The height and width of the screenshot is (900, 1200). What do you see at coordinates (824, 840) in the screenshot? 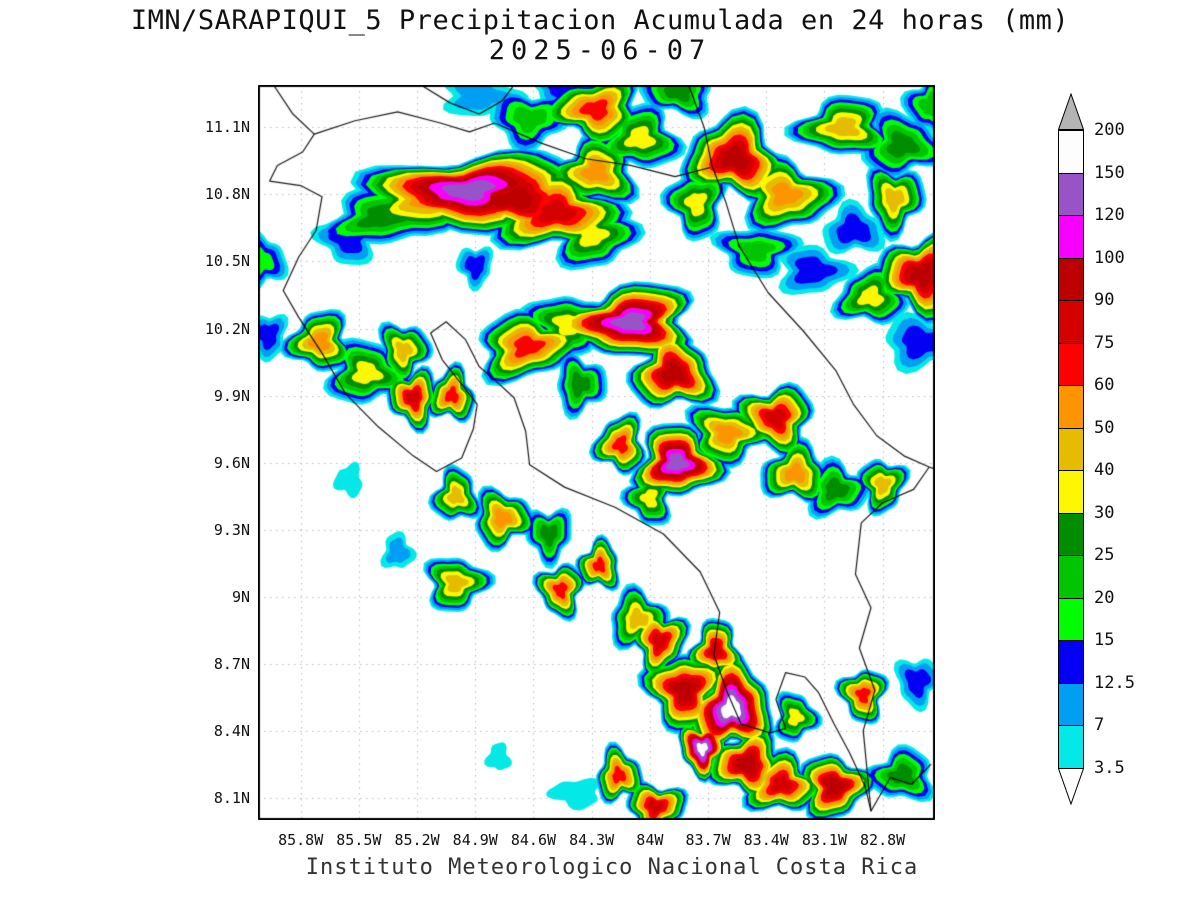
I see `x-tick-label: 83.1W` at bounding box center [824, 840].